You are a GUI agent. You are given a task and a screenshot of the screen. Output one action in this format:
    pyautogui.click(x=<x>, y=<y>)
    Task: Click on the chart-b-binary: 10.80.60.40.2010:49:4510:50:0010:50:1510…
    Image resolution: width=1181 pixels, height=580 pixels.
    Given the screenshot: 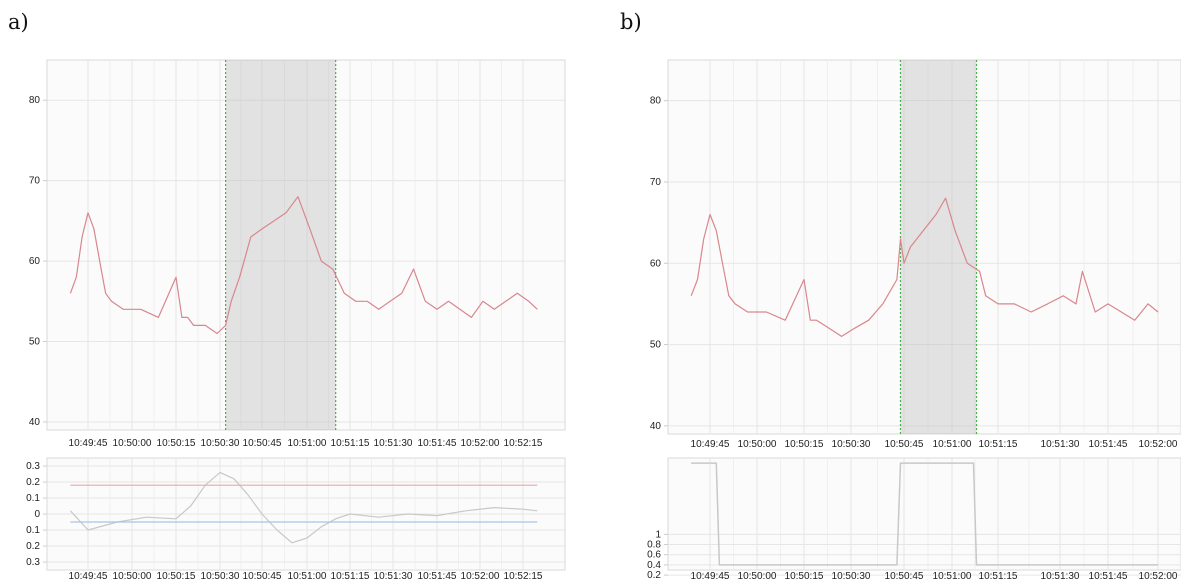 What is the action you would take?
    pyautogui.click(x=914, y=518)
    